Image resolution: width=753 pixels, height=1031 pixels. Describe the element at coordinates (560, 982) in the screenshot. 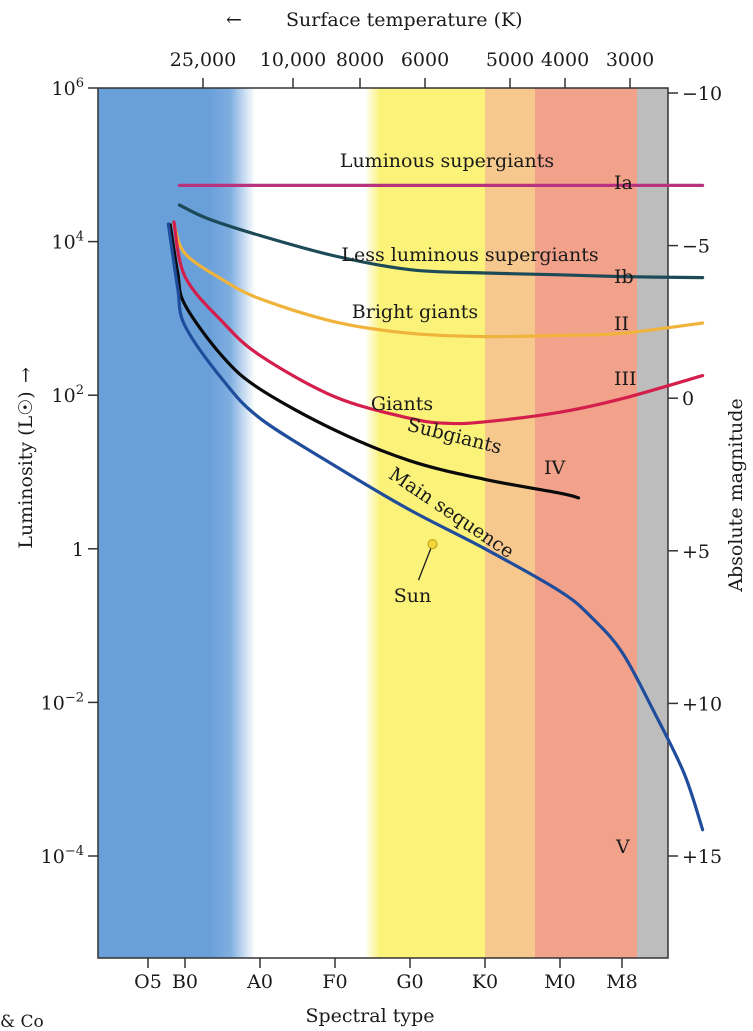

I see `x-tick-label: M0` at that location.